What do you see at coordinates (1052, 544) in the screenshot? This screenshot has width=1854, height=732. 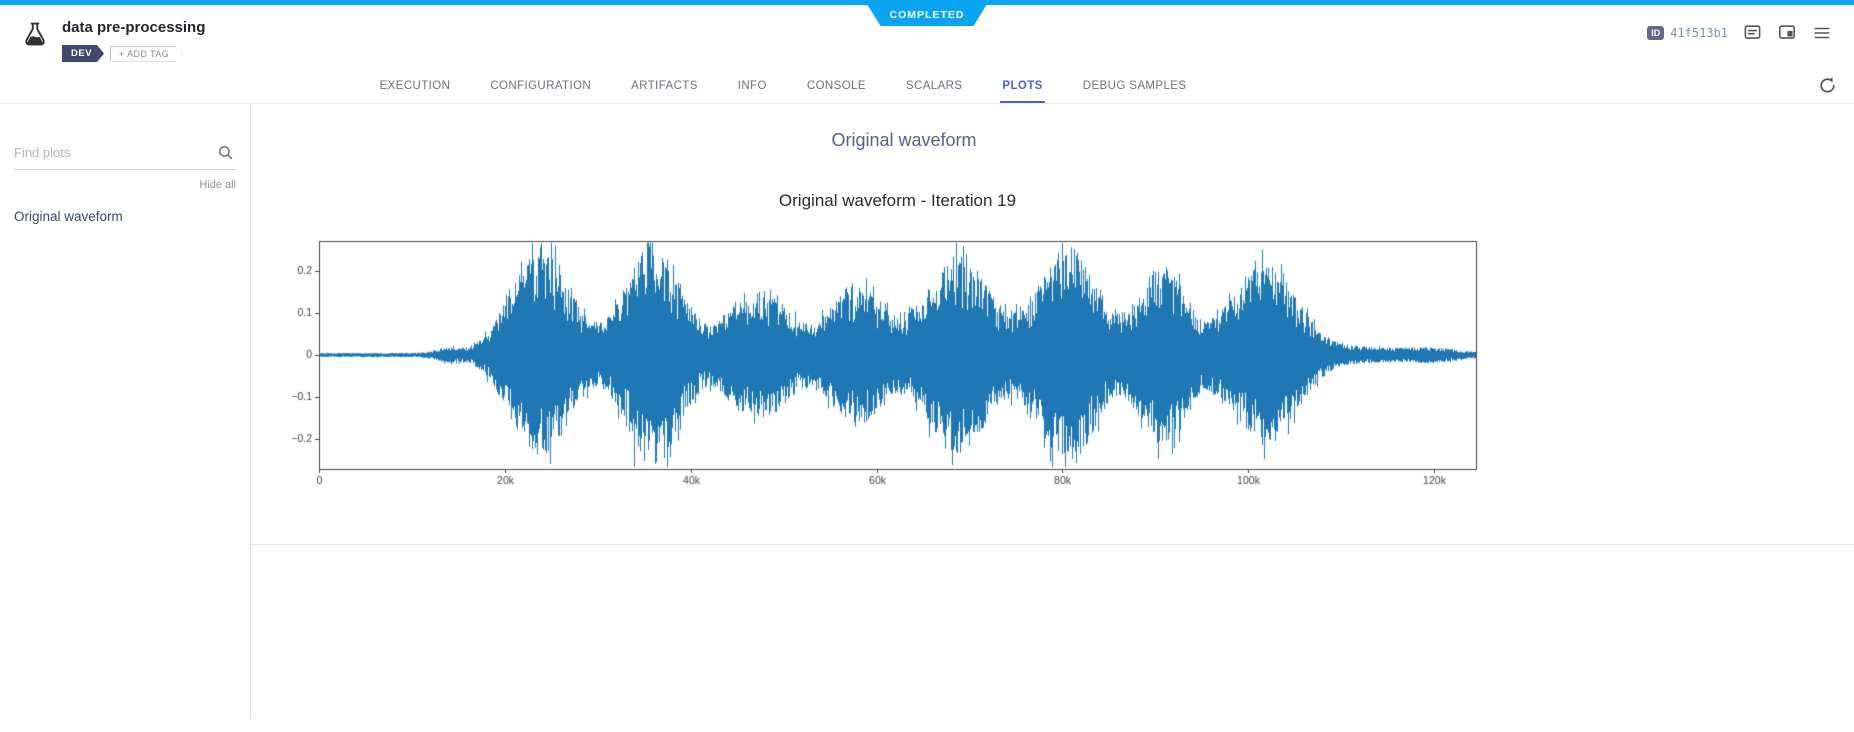 I see `section-divider` at bounding box center [1052, 544].